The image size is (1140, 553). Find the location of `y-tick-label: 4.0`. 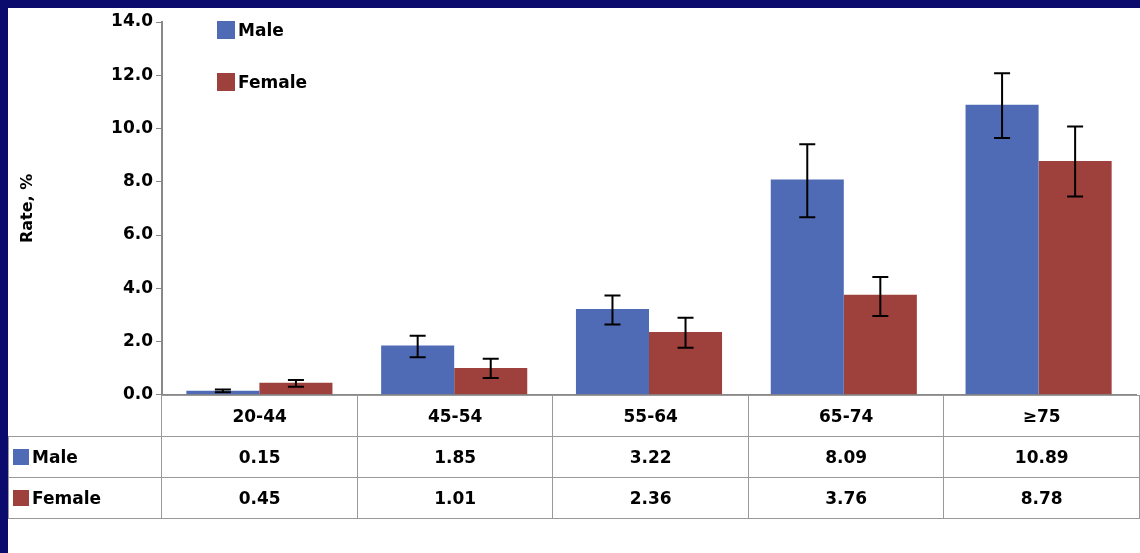

y-tick-label: 4.0 is located at coordinates (138, 286).